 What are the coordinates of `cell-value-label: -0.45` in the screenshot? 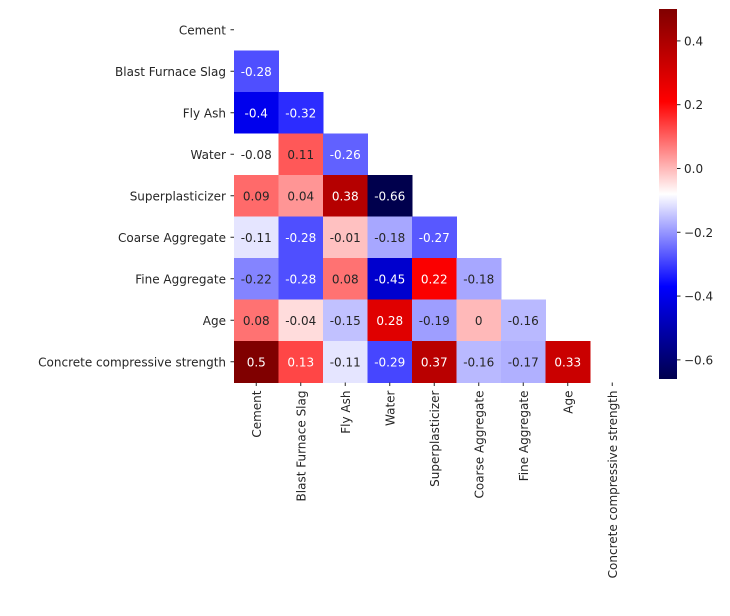 It's located at (389, 279).